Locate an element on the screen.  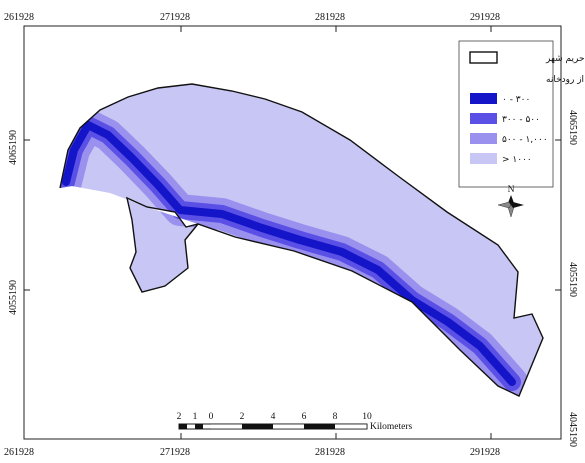
scale-bar: 2 1 0 2 4 6 8 10 Kilometers is located at coordinates (295, 422).